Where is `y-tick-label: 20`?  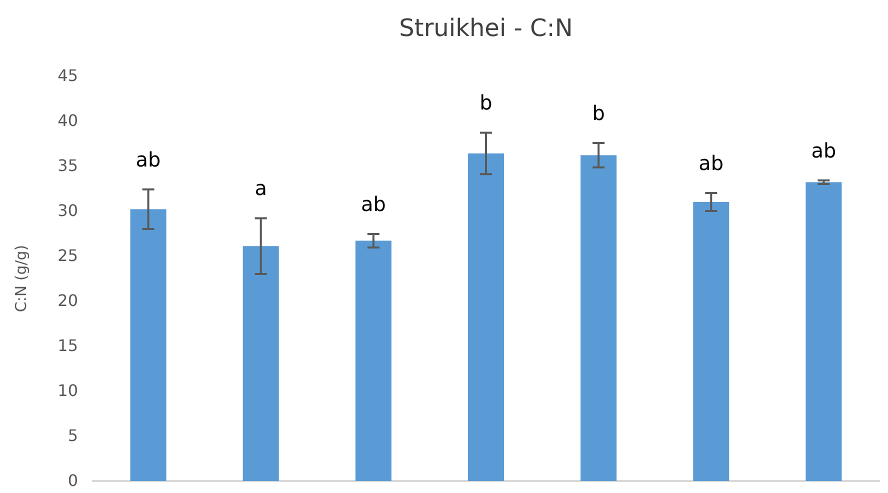
y-tick-label: 20 is located at coordinates (68, 300).